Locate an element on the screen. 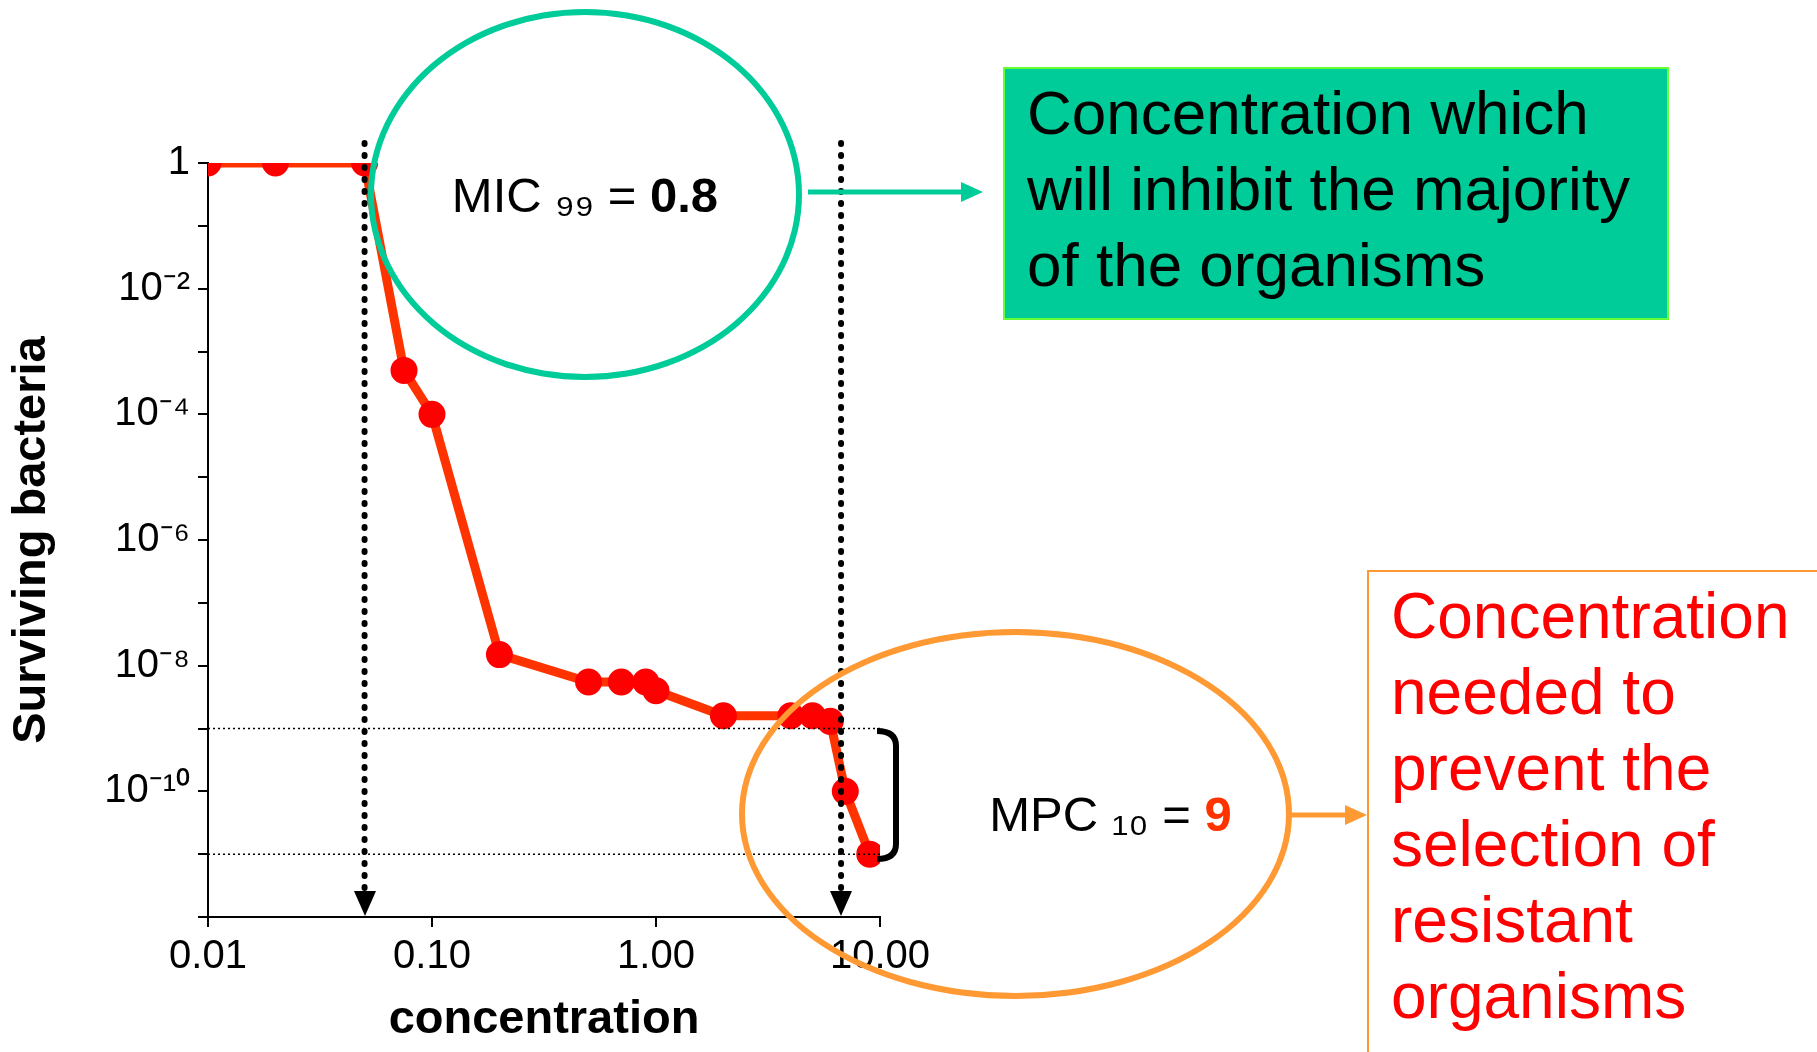 The width and height of the screenshot is (1817, 1052). text-box: Concentration needed to prevent the selection of resistant organisms is located at coordinates (1592, 811).